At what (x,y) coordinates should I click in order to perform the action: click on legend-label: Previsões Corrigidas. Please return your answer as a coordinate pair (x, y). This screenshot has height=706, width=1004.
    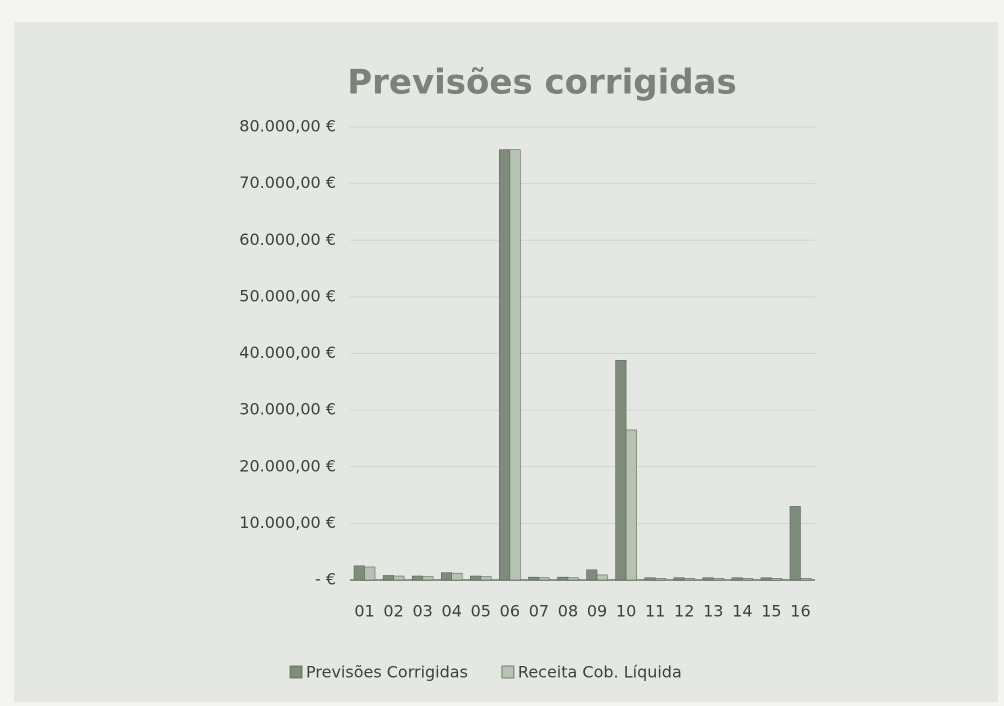
    Looking at the image, I should click on (387, 672).